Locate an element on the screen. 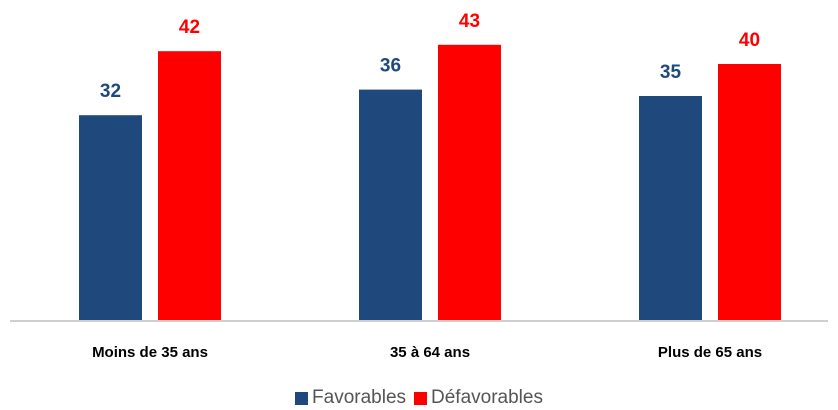 The width and height of the screenshot is (838, 410). data-label-defavorables-moins-de-35-ans: 42 is located at coordinates (189, 27).